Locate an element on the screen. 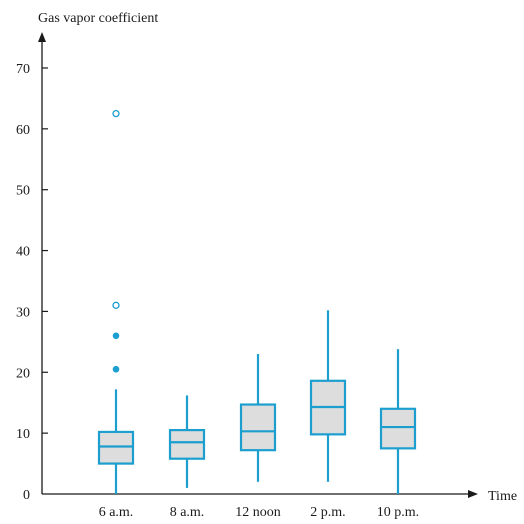 This screenshot has width=524, height=524. y-tick-label: 40 is located at coordinates (23, 252).